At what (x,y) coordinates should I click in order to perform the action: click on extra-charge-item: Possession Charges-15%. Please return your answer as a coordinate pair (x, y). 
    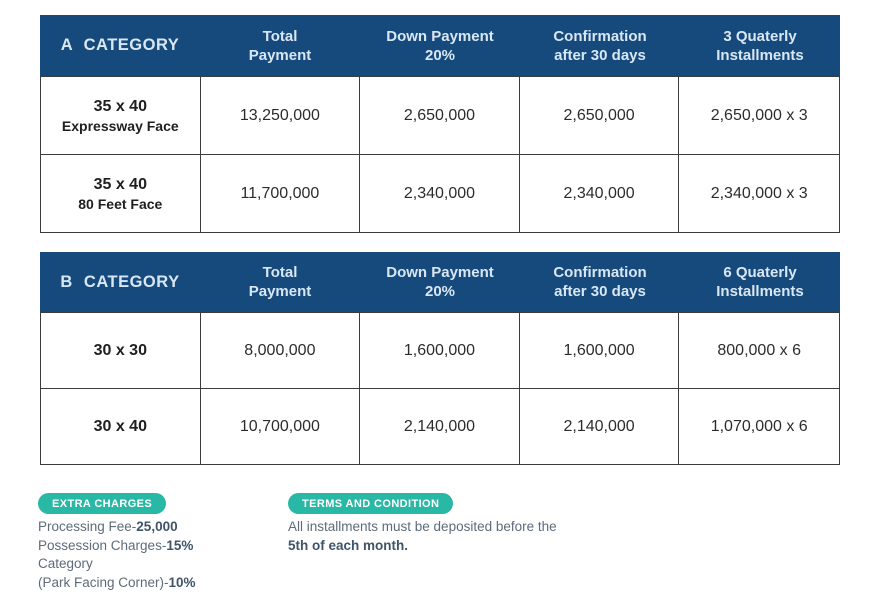
    Looking at the image, I should click on (163, 546).